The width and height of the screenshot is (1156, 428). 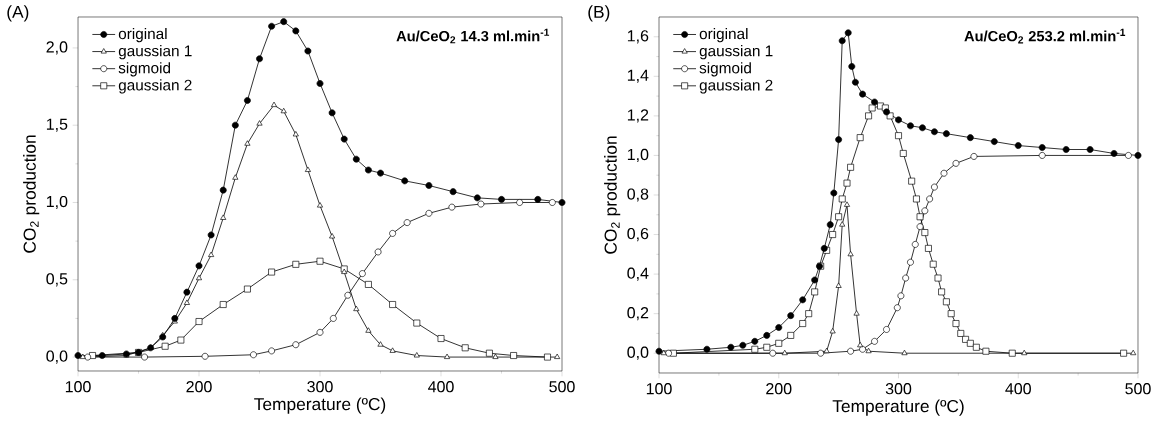 What do you see at coordinates (638, 76) in the screenshot?
I see `y-tick-label: 1,4` at bounding box center [638, 76].